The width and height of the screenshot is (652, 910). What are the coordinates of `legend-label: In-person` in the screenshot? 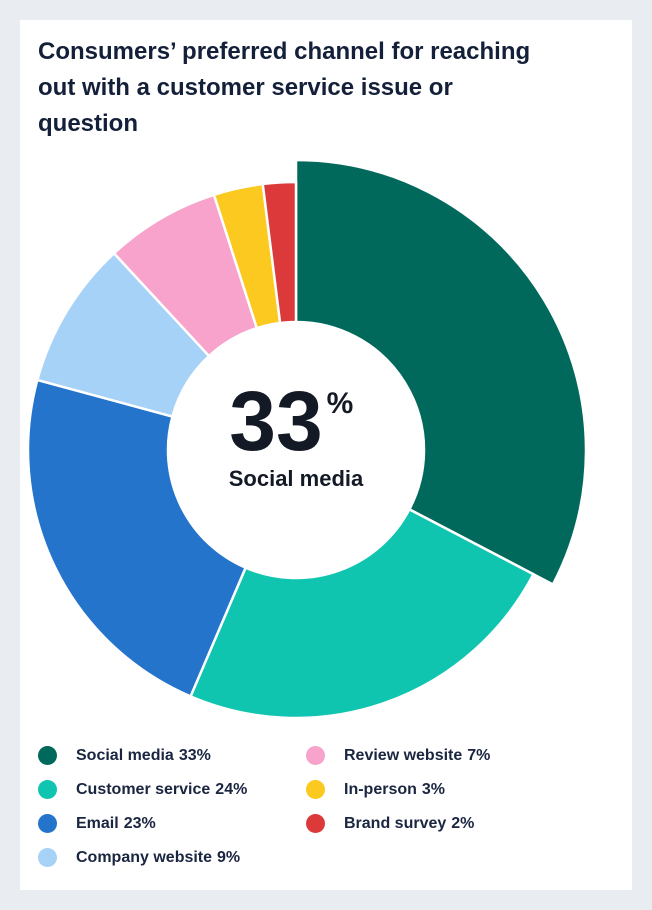 It's located at (380, 789).